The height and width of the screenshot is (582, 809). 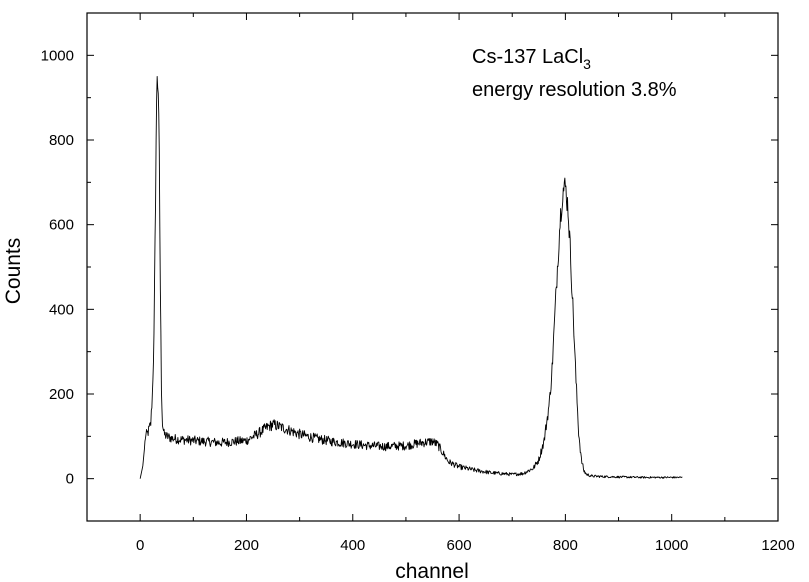 What do you see at coordinates (527, 57) in the screenshot?
I see `annotation-line1-text: Cs-137 LaCl` at bounding box center [527, 57].